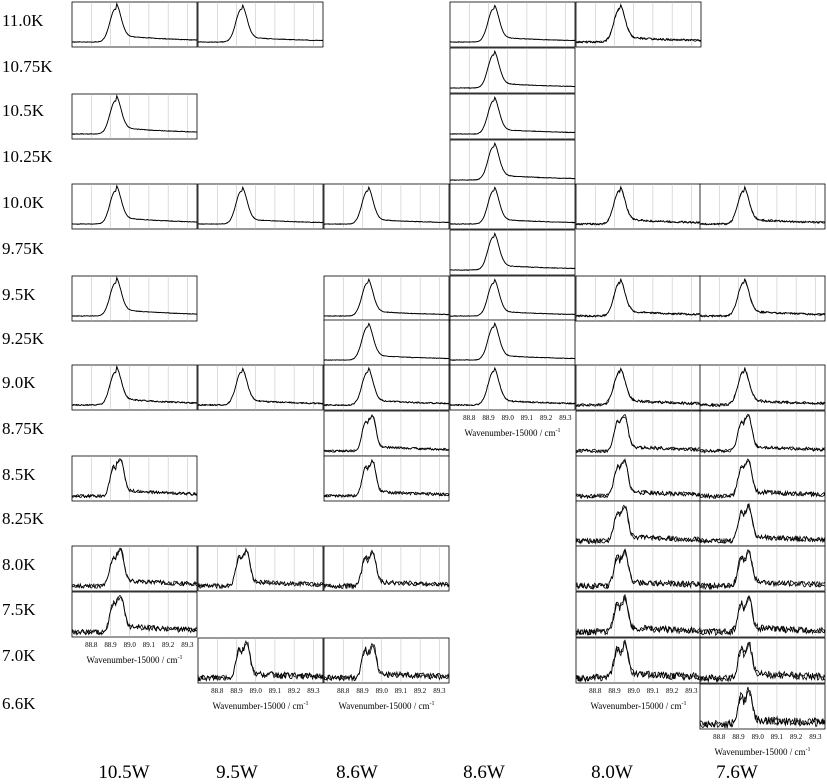 The width and height of the screenshot is (827, 784). What do you see at coordinates (23, 518) in the screenshot?
I see `row-label: 8.25K` at bounding box center [23, 518].